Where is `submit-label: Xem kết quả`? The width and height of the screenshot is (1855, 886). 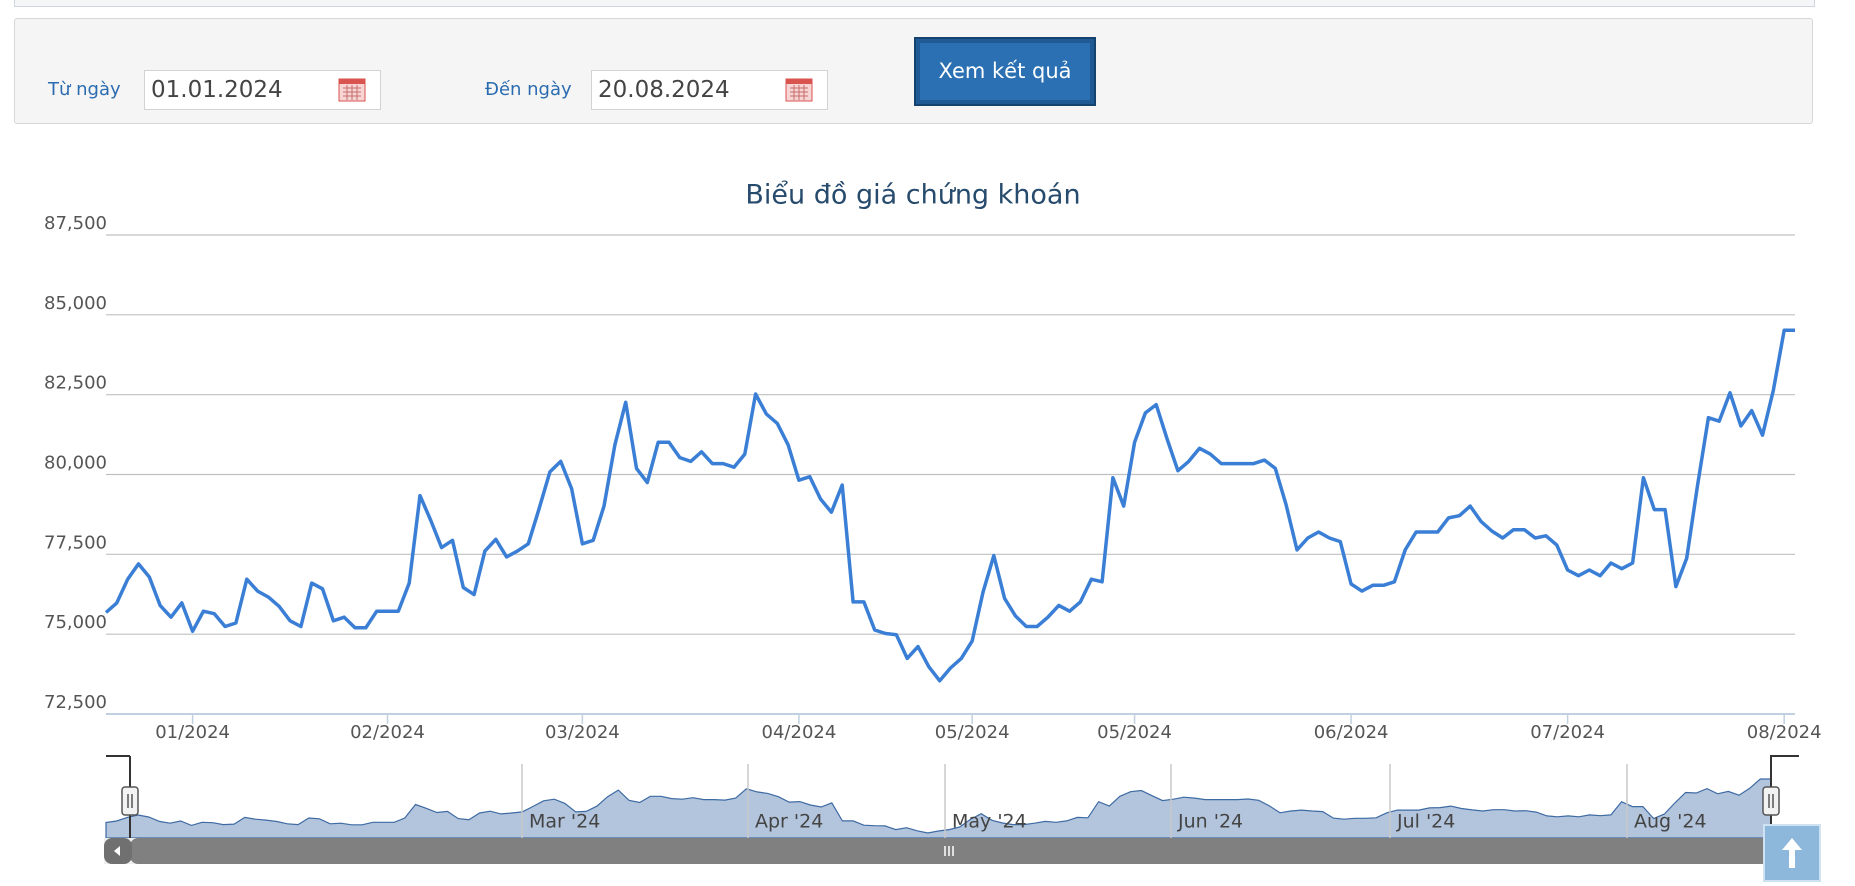 submit-label: Xem kết quả is located at coordinates (1005, 71).